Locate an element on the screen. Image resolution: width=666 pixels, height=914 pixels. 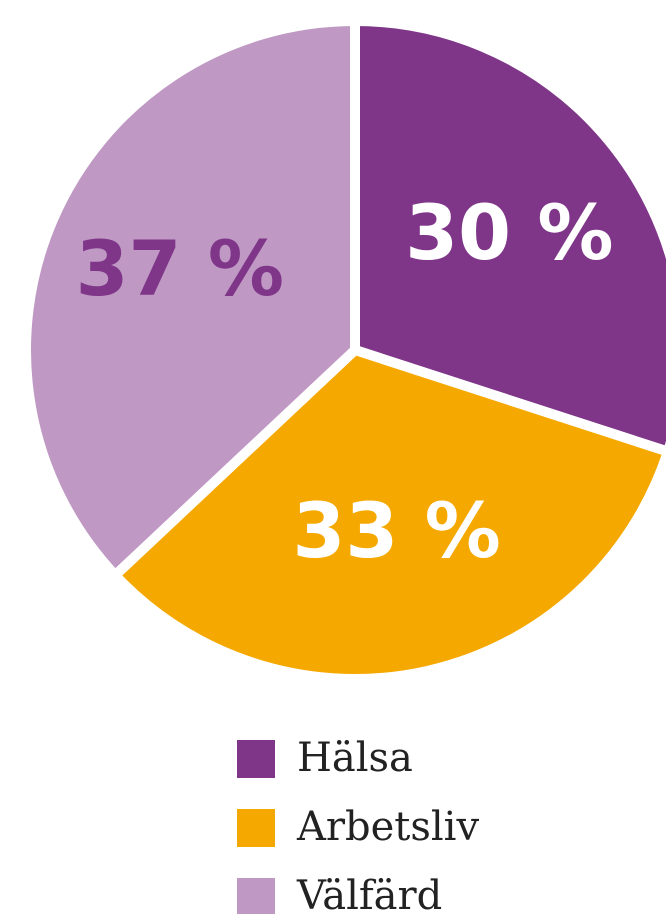
legend-label: Välfärd is located at coordinates (369, 893).